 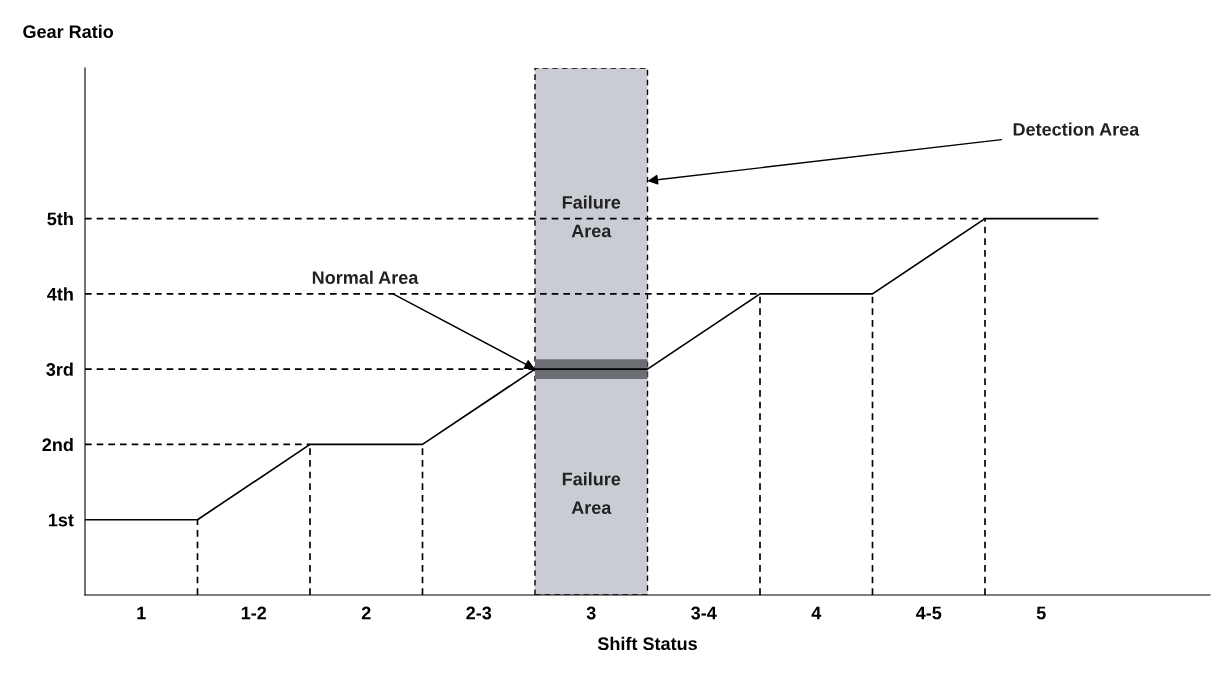 What do you see at coordinates (59, 369) in the screenshot?
I see `y-tick-label: 3rd` at bounding box center [59, 369].